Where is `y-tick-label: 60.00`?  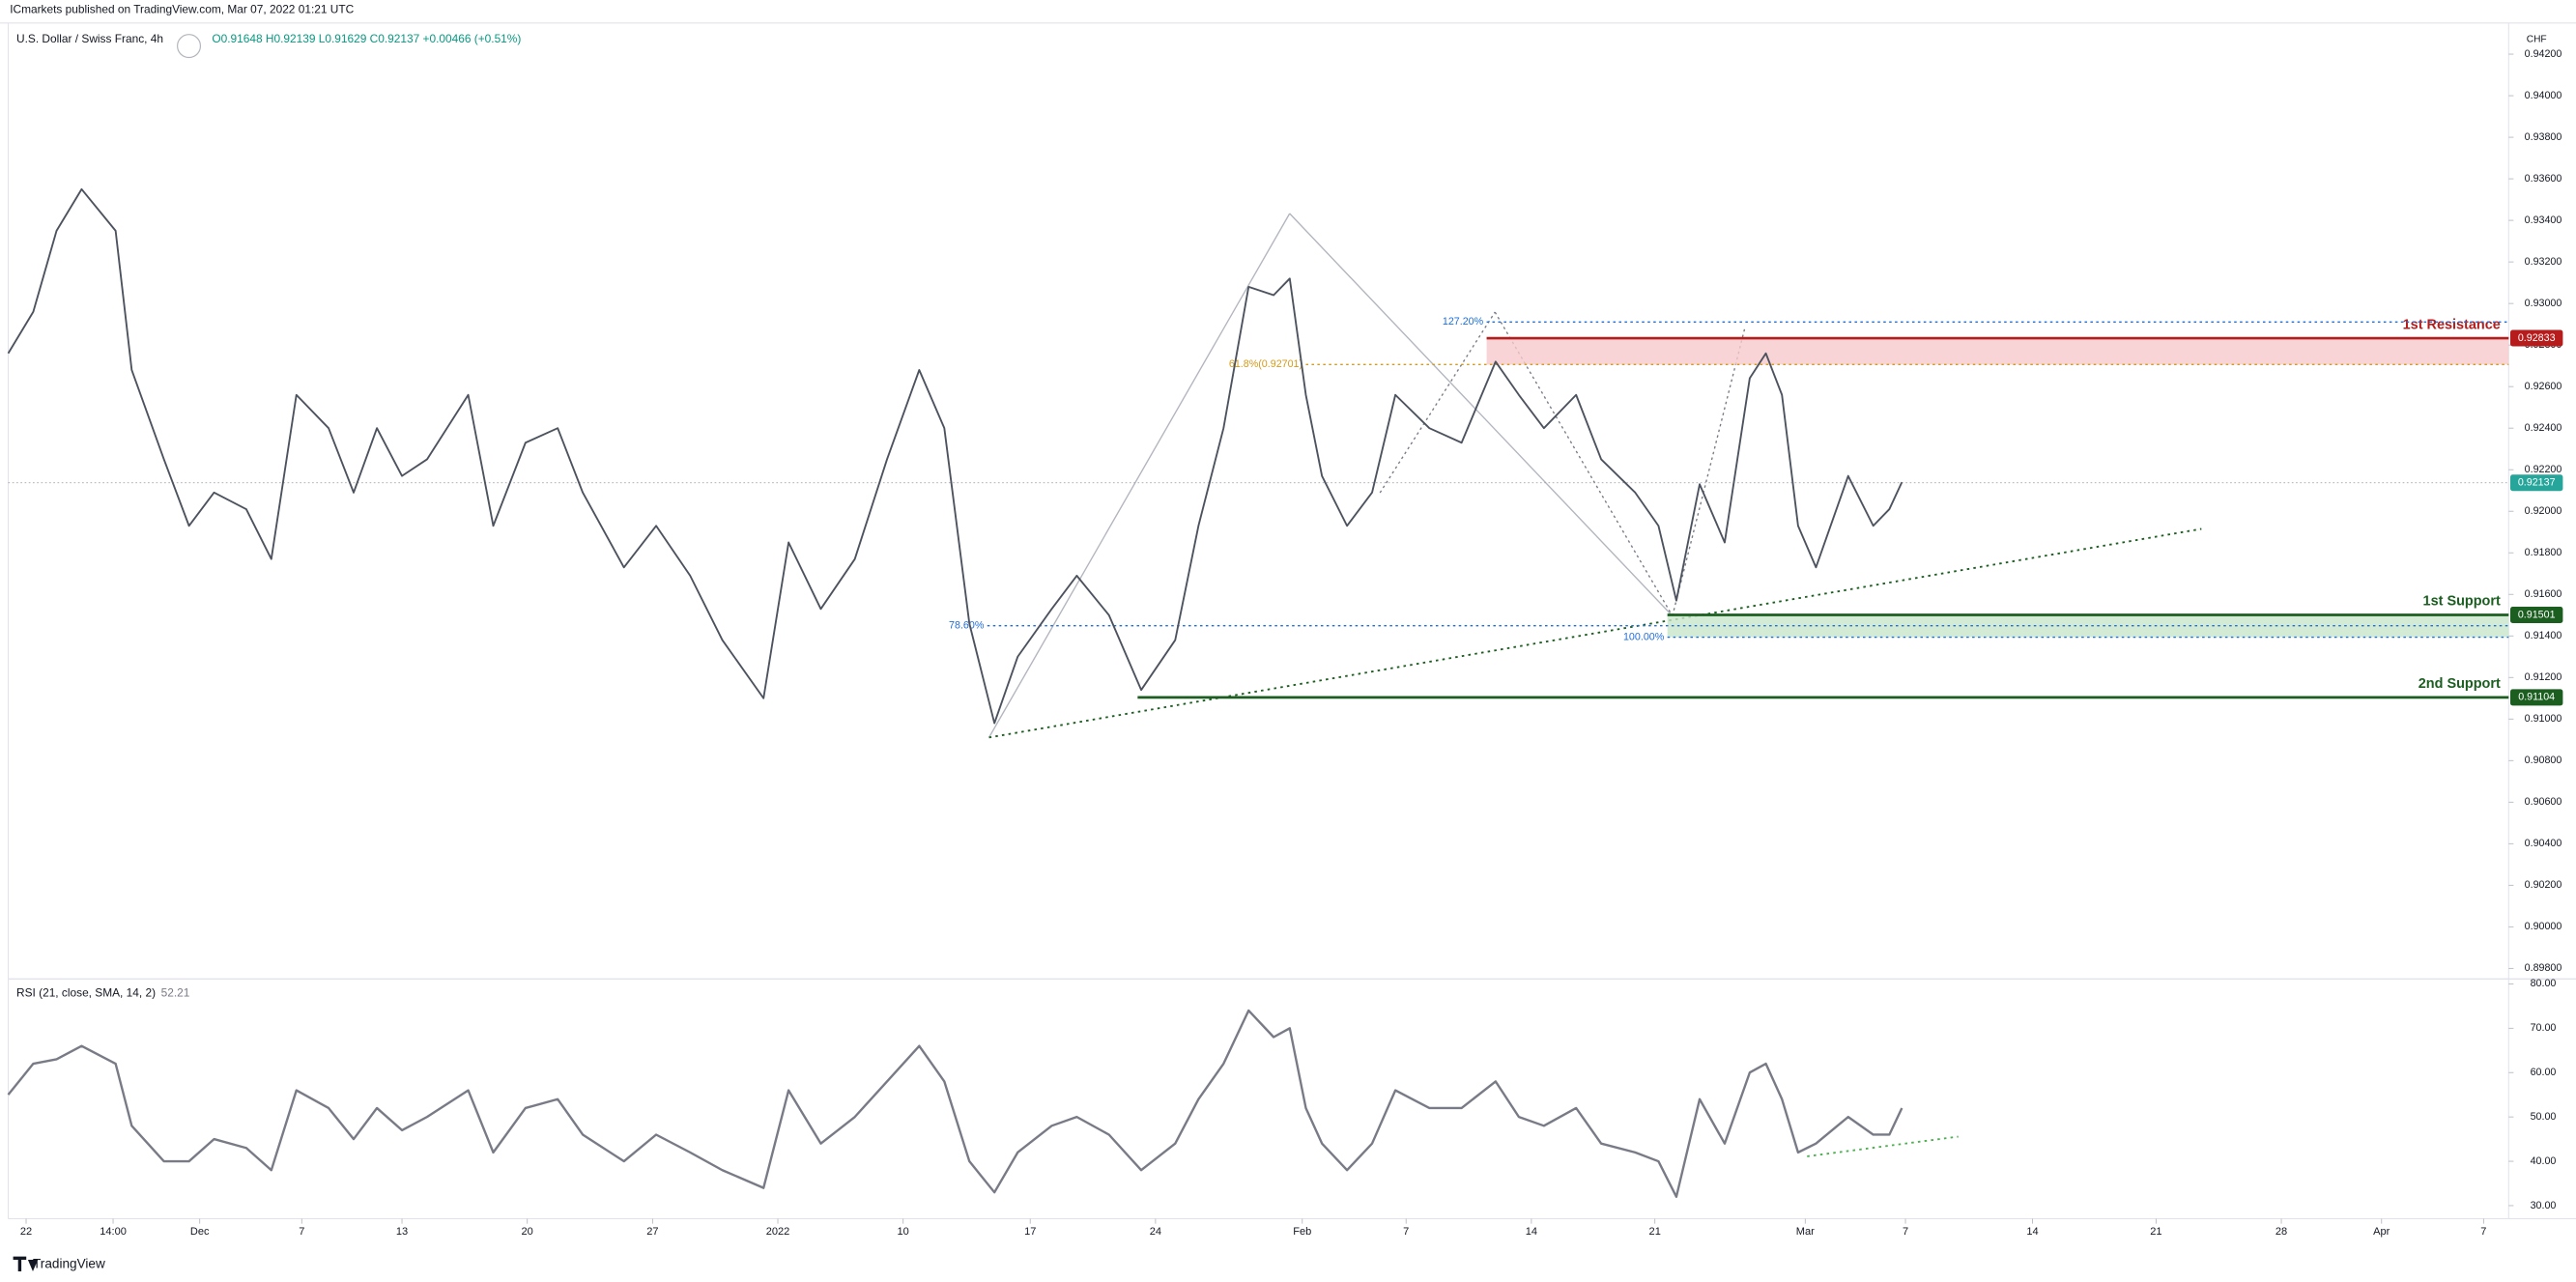 y-tick-label: 60.00 is located at coordinates (2544, 1073).